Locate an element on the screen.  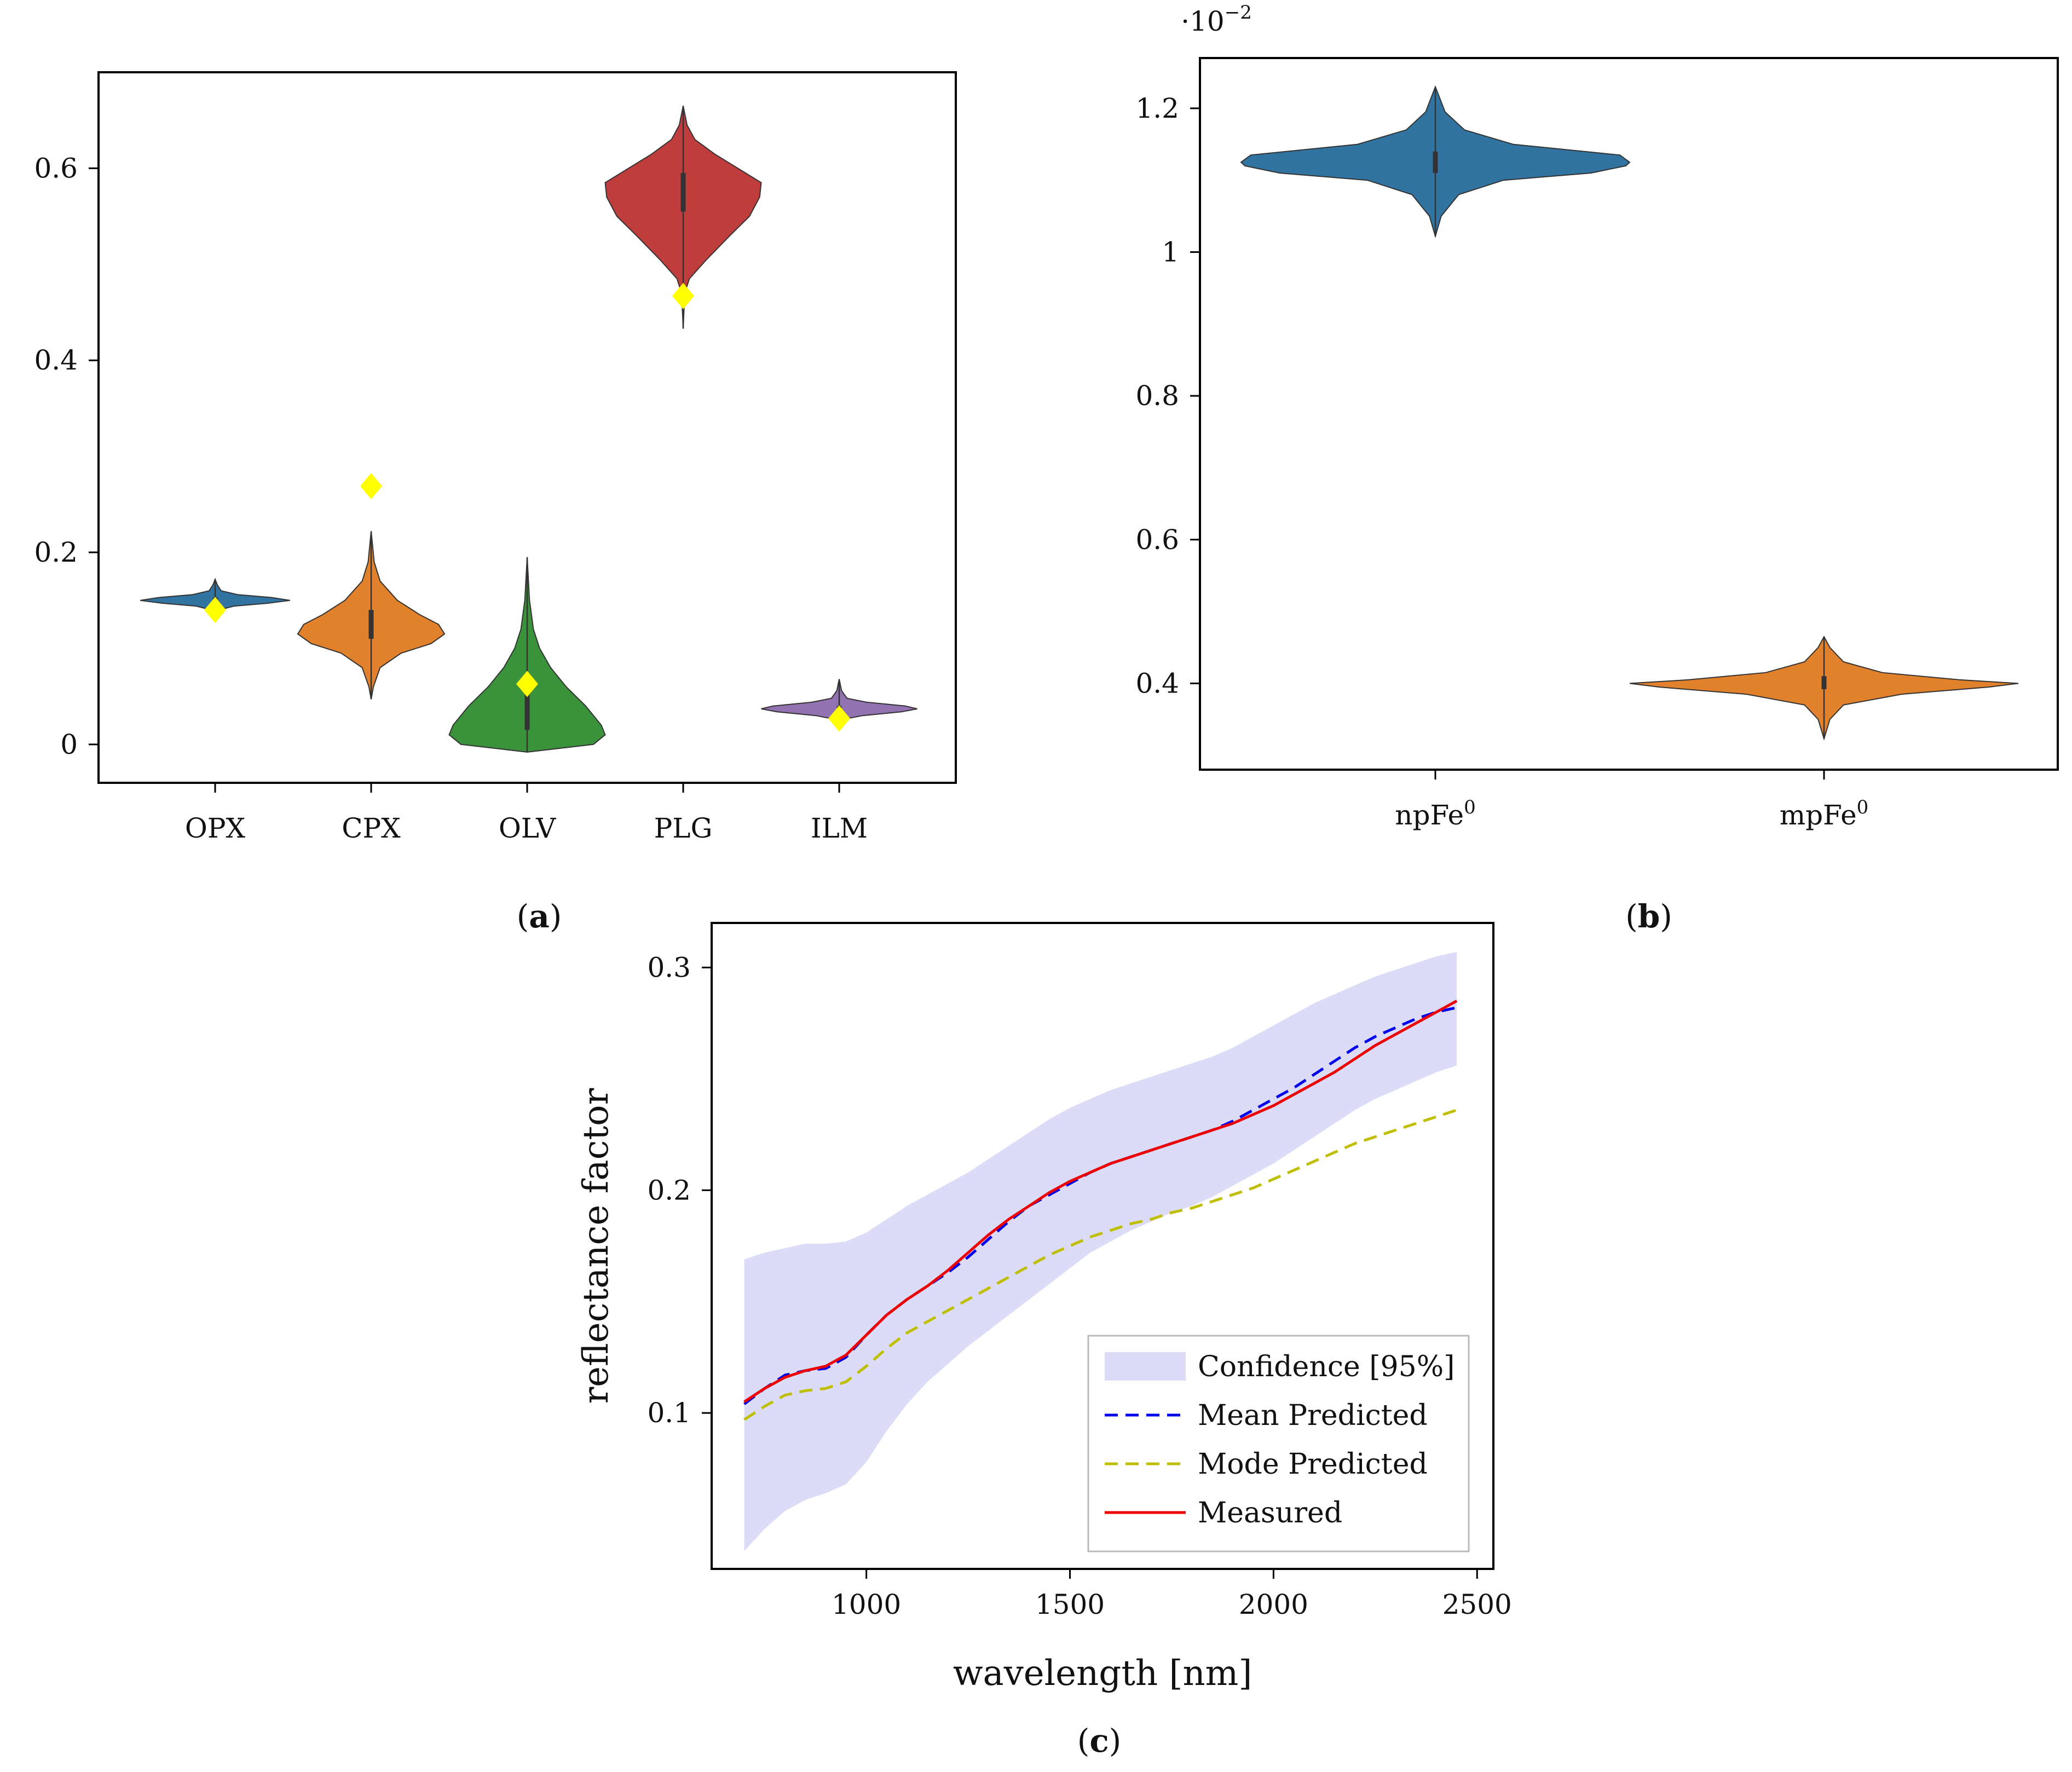
x-axis-title: wavelength [nm] is located at coordinates (1103, 1673).